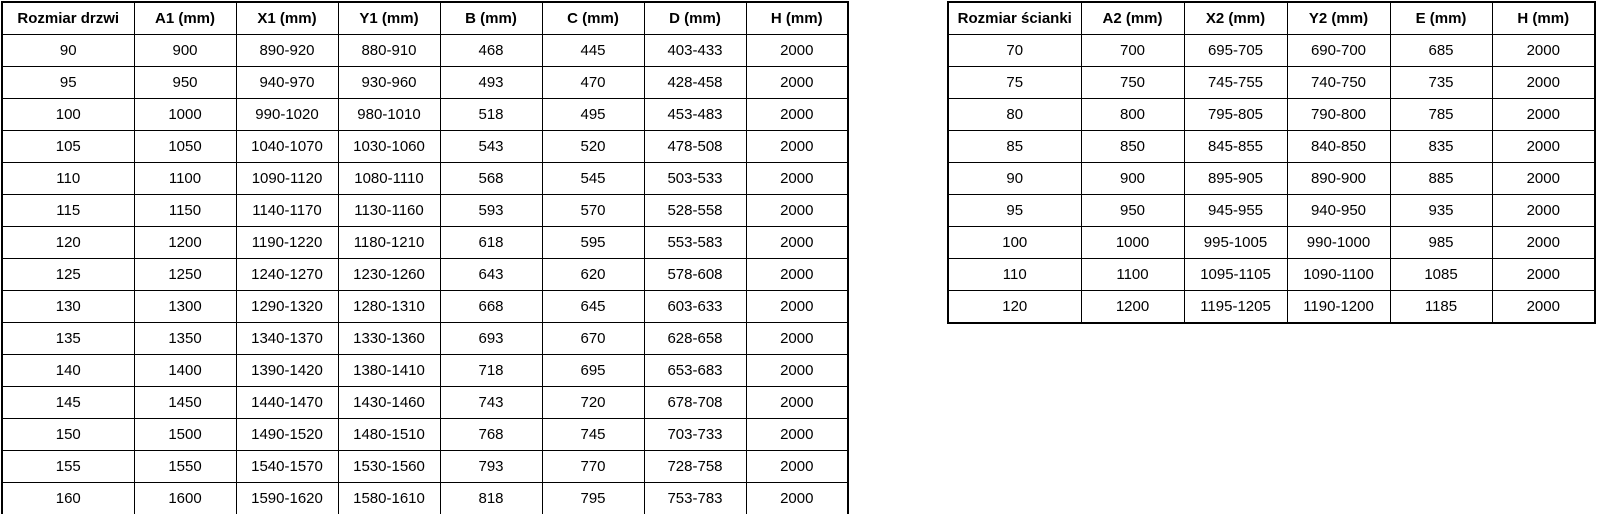 The height and width of the screenshot is (514, 1600). What do you see at coordinates (1271, 274) in the screenshot?
I see `table-row: 110 1100 1095-1105 1090-1100 1085 2000` at bounding box center [1271, 274].